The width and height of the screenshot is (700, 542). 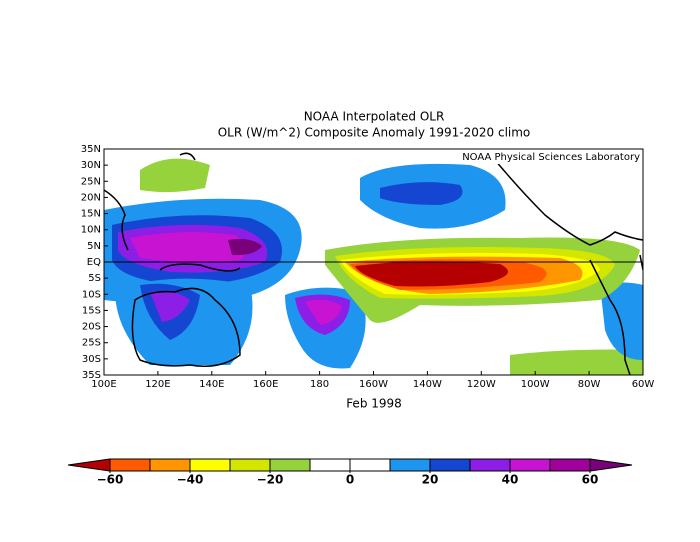 What do you see at coordinates (91, 343) in the screenshot?
I see `lat-tick-label: 25S` at bounding box center [91, 343].